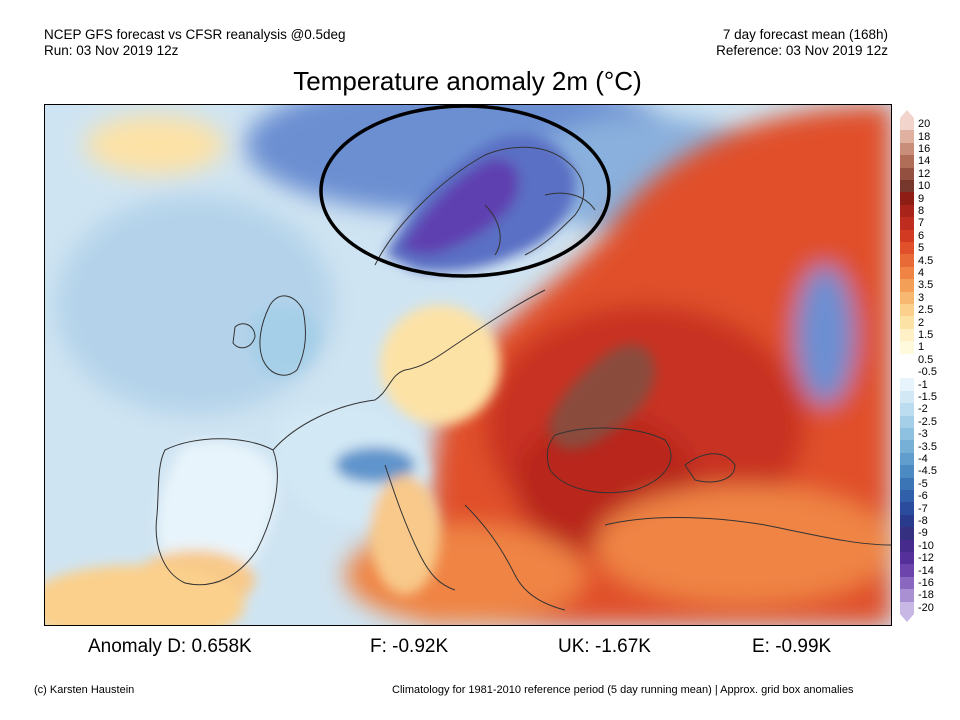 The width and height of the screenshot is (960, 720). Describe the element at coordinates (921, 248) in the screenshot. I see `colorbar-label: 5` at that location.